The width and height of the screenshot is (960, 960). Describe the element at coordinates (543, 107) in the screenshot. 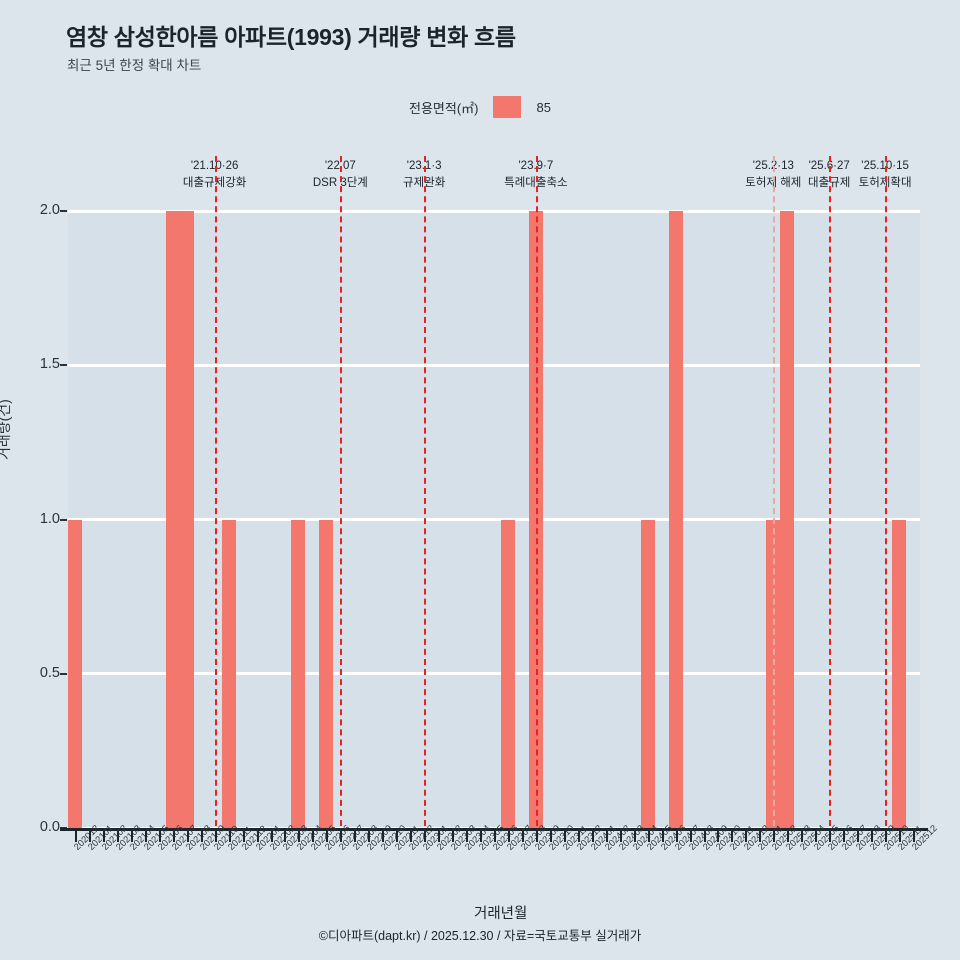

I see `legend-value-85: 85` at that location.